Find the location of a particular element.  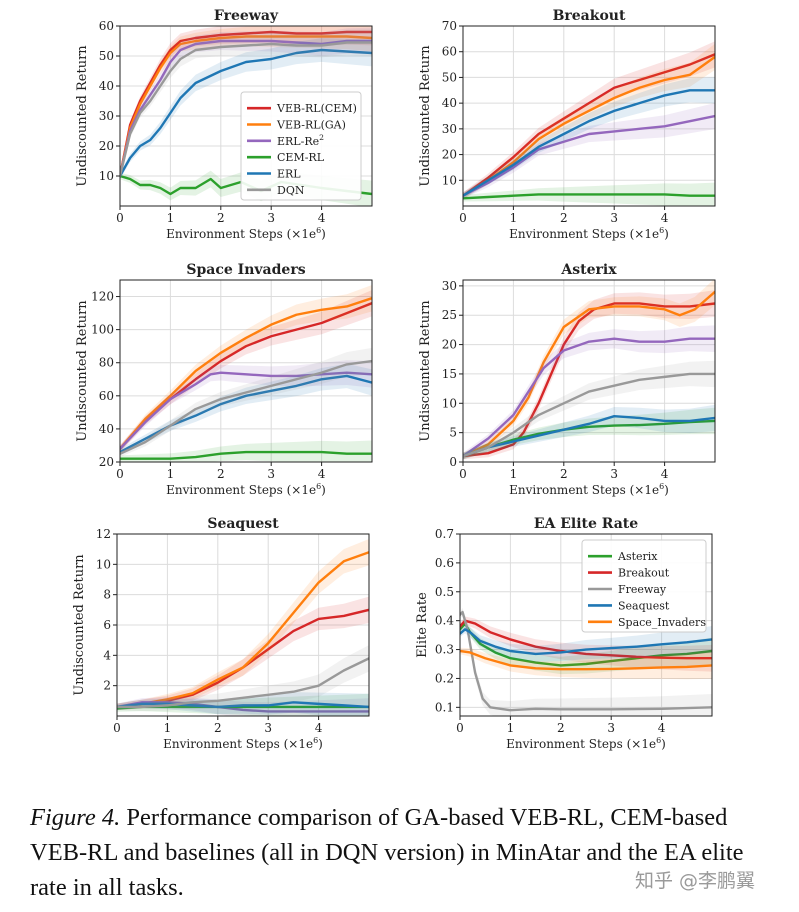

legend-label: Seaquest is located at coordinates (644, 605).